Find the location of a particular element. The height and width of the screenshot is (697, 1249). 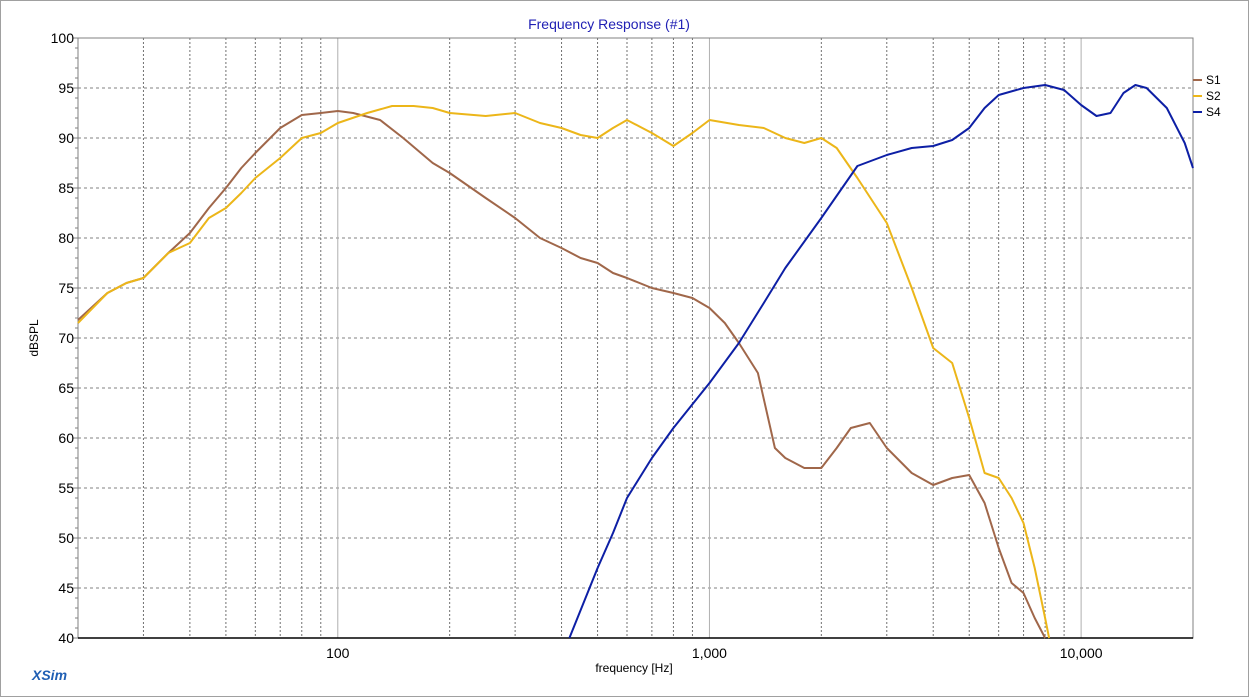

y-tick-label: 85 is located at coordinates (66, 188).